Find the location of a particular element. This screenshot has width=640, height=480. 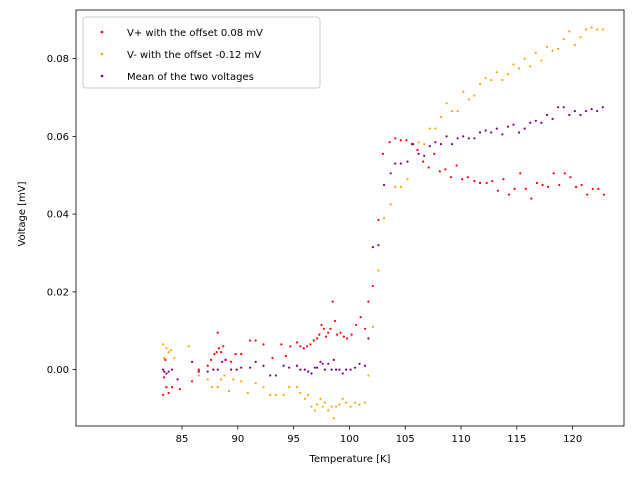

legend-marker is located at coordinates (102, 32).